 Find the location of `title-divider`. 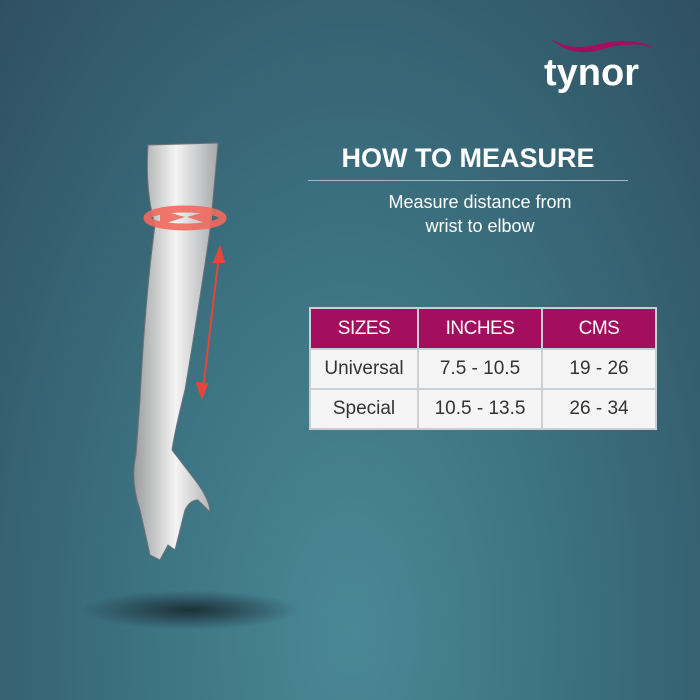

title-divider is located at coordinates (468, 180).